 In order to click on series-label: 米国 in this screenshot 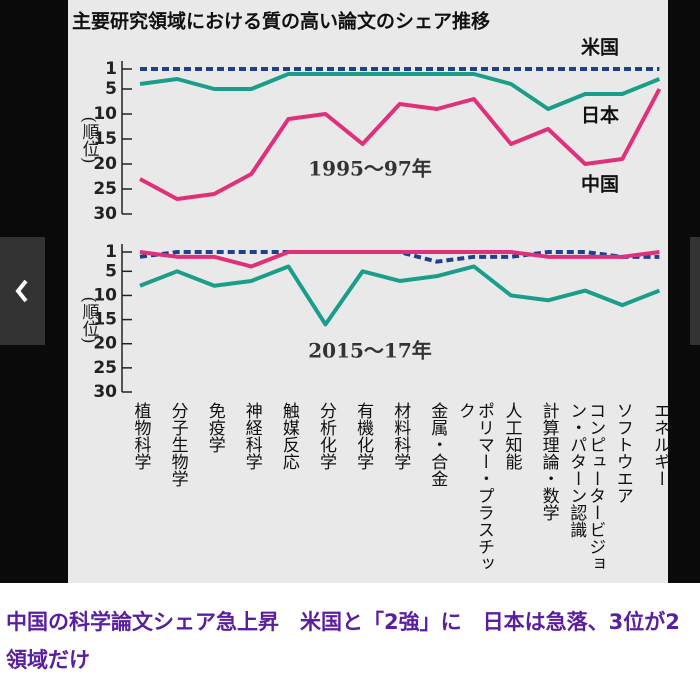, I will do `click(600, 47)`.